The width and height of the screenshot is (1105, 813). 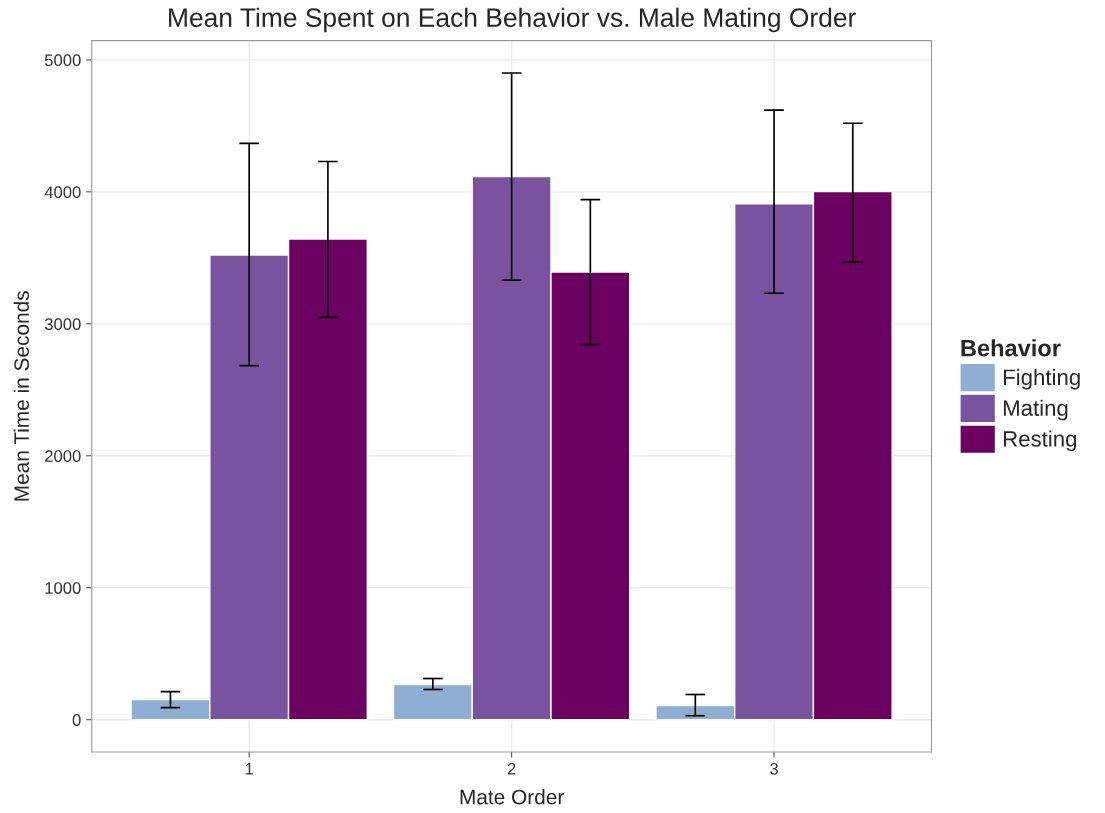 What do you see at coordinates (774, 768) in the screenshot?
I see `x-tick-label: 3` at bounding box center [774, 768].